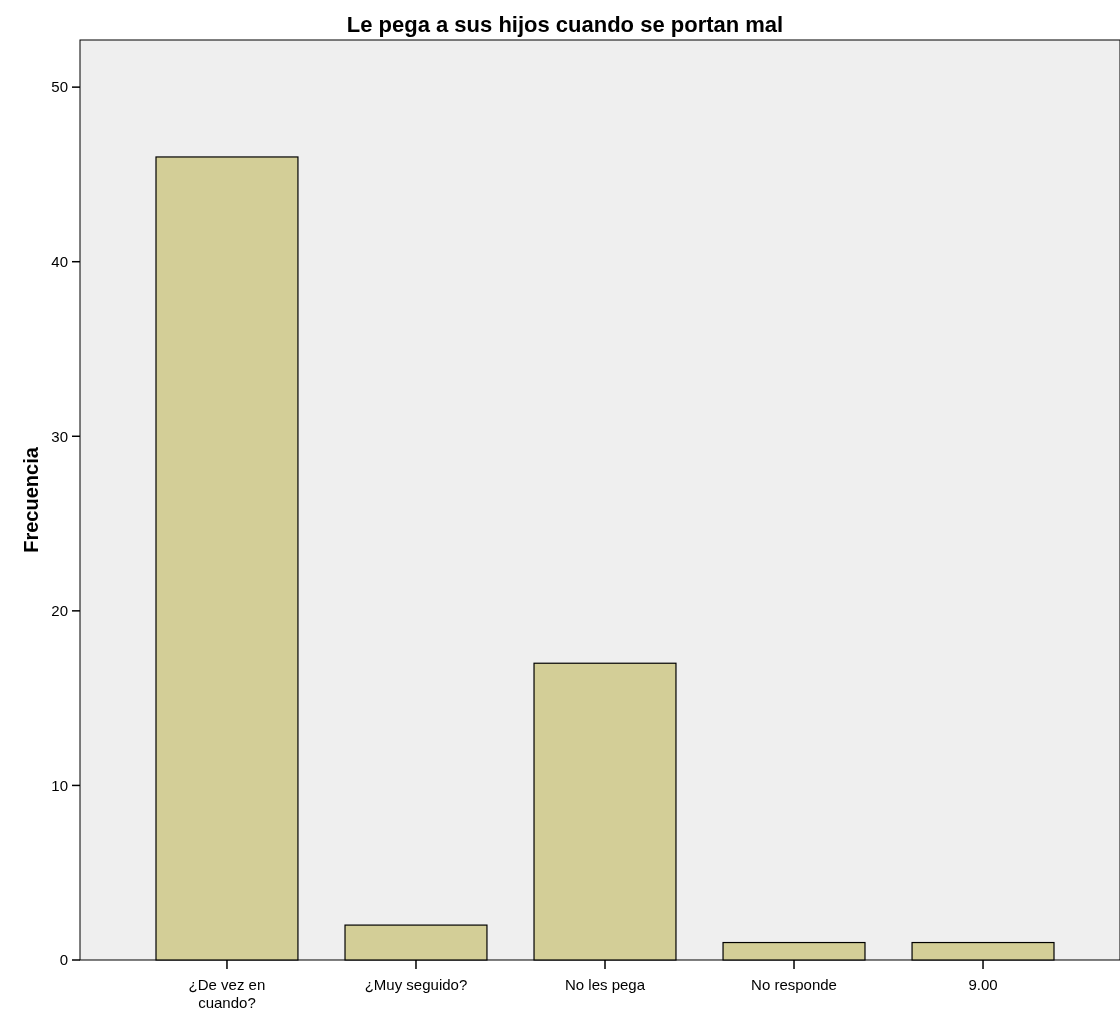 Image resolution: width=1120 pixels, height=1025 pixels. I want to click on y-tick-label: 20, so click(59, 611).